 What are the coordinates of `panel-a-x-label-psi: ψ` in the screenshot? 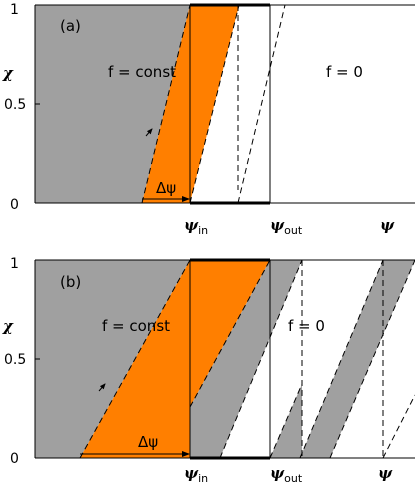 It's located at (387, 225).